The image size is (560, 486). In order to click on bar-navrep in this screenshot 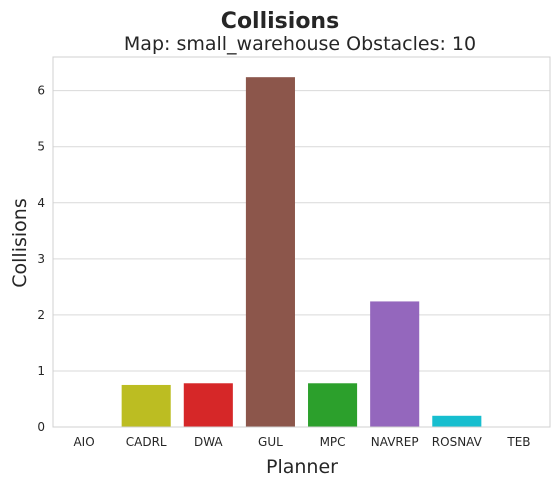, I will do `click(395, 364)`.